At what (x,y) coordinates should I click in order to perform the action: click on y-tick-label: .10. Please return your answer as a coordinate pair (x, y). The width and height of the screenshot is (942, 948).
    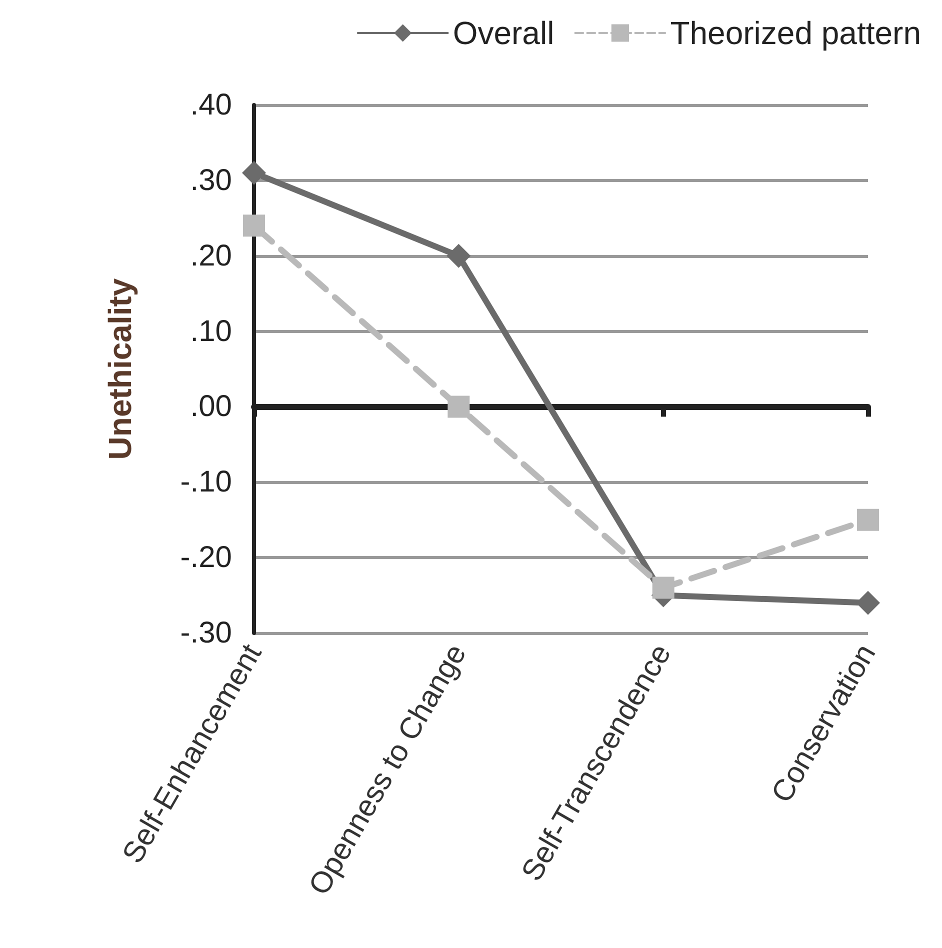
    Looking at the image, I should click on (211, 331).